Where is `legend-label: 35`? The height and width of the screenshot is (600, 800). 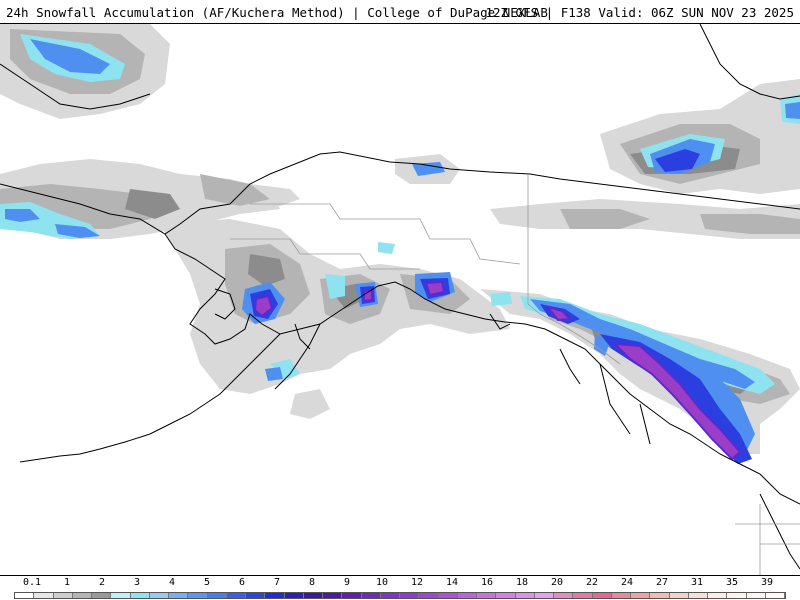 legend-label: 35 is located at coordinates (732, 582).